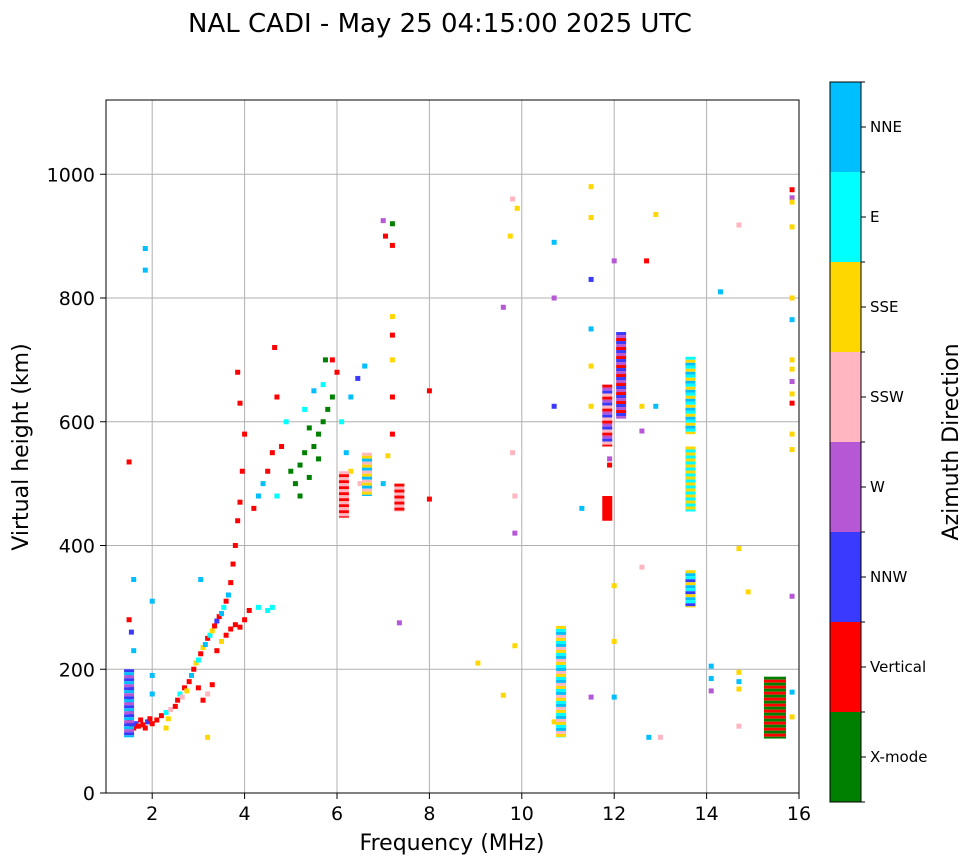  Describe the element at coordinates (799, 814) in the screenshot. I see `x-tick-label: 16` at that location.